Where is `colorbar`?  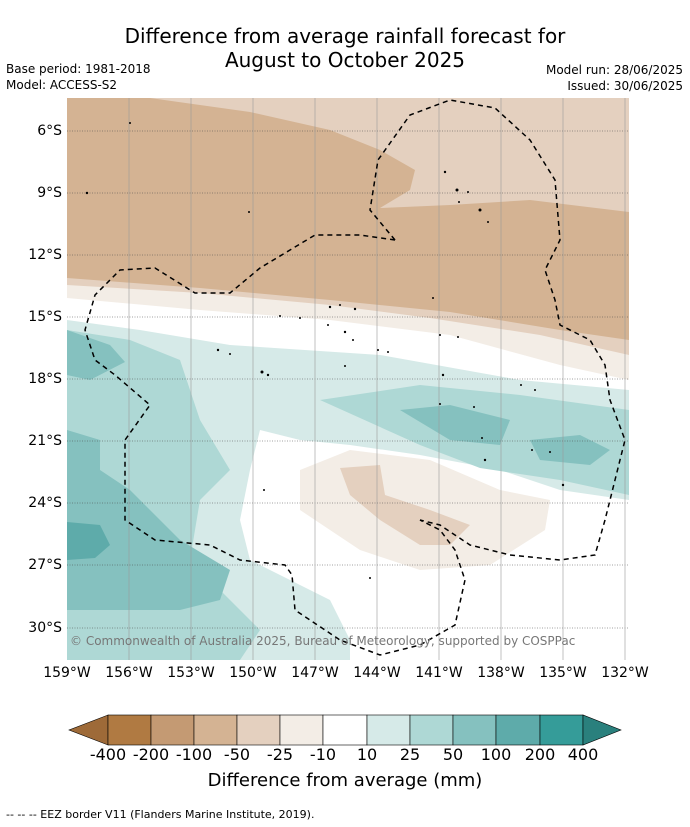 colorbar is located at coordinates (345, 730).